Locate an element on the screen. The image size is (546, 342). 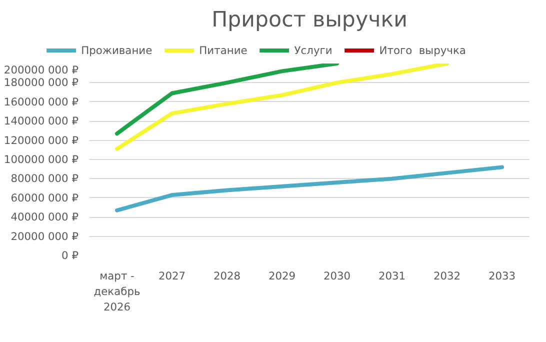
legend-label: Услуги is located at coordinates (313, 50).